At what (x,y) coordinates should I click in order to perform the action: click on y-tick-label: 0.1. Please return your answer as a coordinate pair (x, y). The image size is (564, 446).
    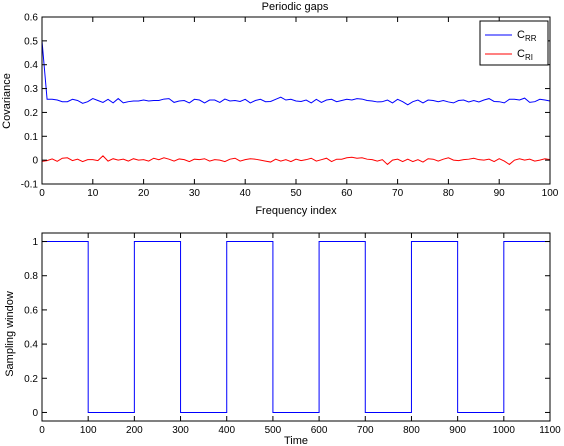
    Looking at the image, I should click on (31, 137).